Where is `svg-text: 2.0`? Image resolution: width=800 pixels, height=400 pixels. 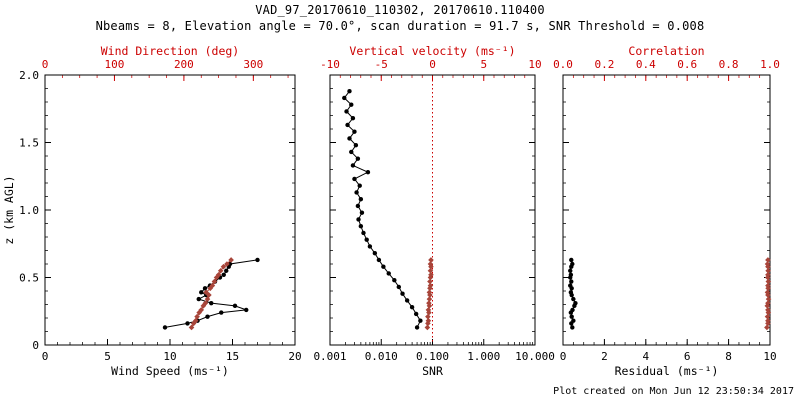 svg-text: 2.0 is located at coordinates (29, 75).